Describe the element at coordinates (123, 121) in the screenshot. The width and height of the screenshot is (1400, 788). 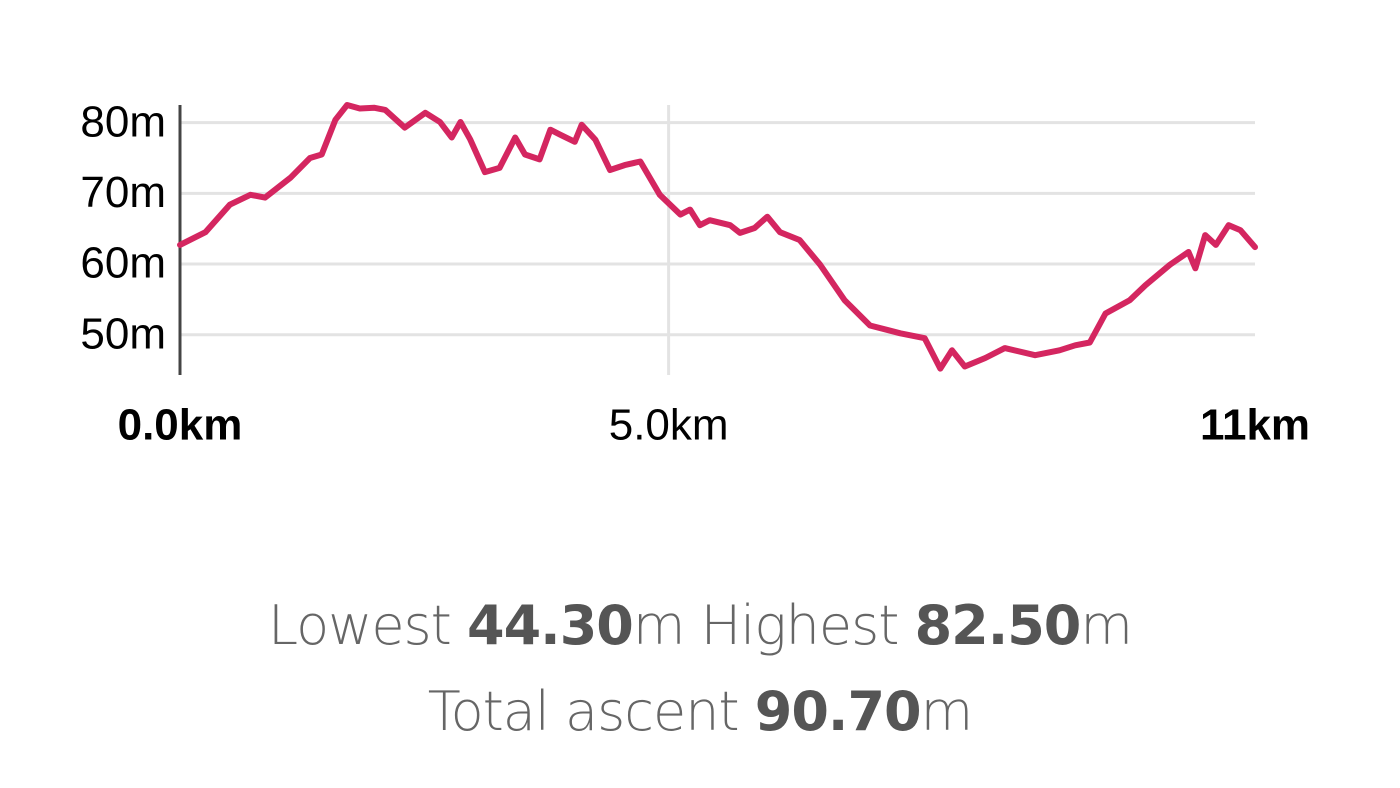
I see `y-tick-label: 80m` at that location.